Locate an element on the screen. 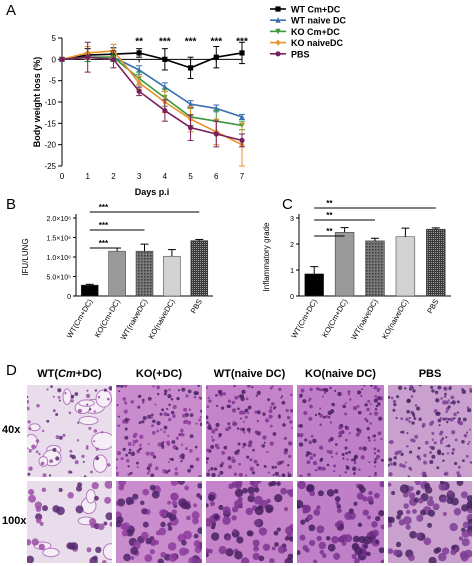 The width and height of the screenshot is (474, 566). bar is located at coordinates (172, 276).